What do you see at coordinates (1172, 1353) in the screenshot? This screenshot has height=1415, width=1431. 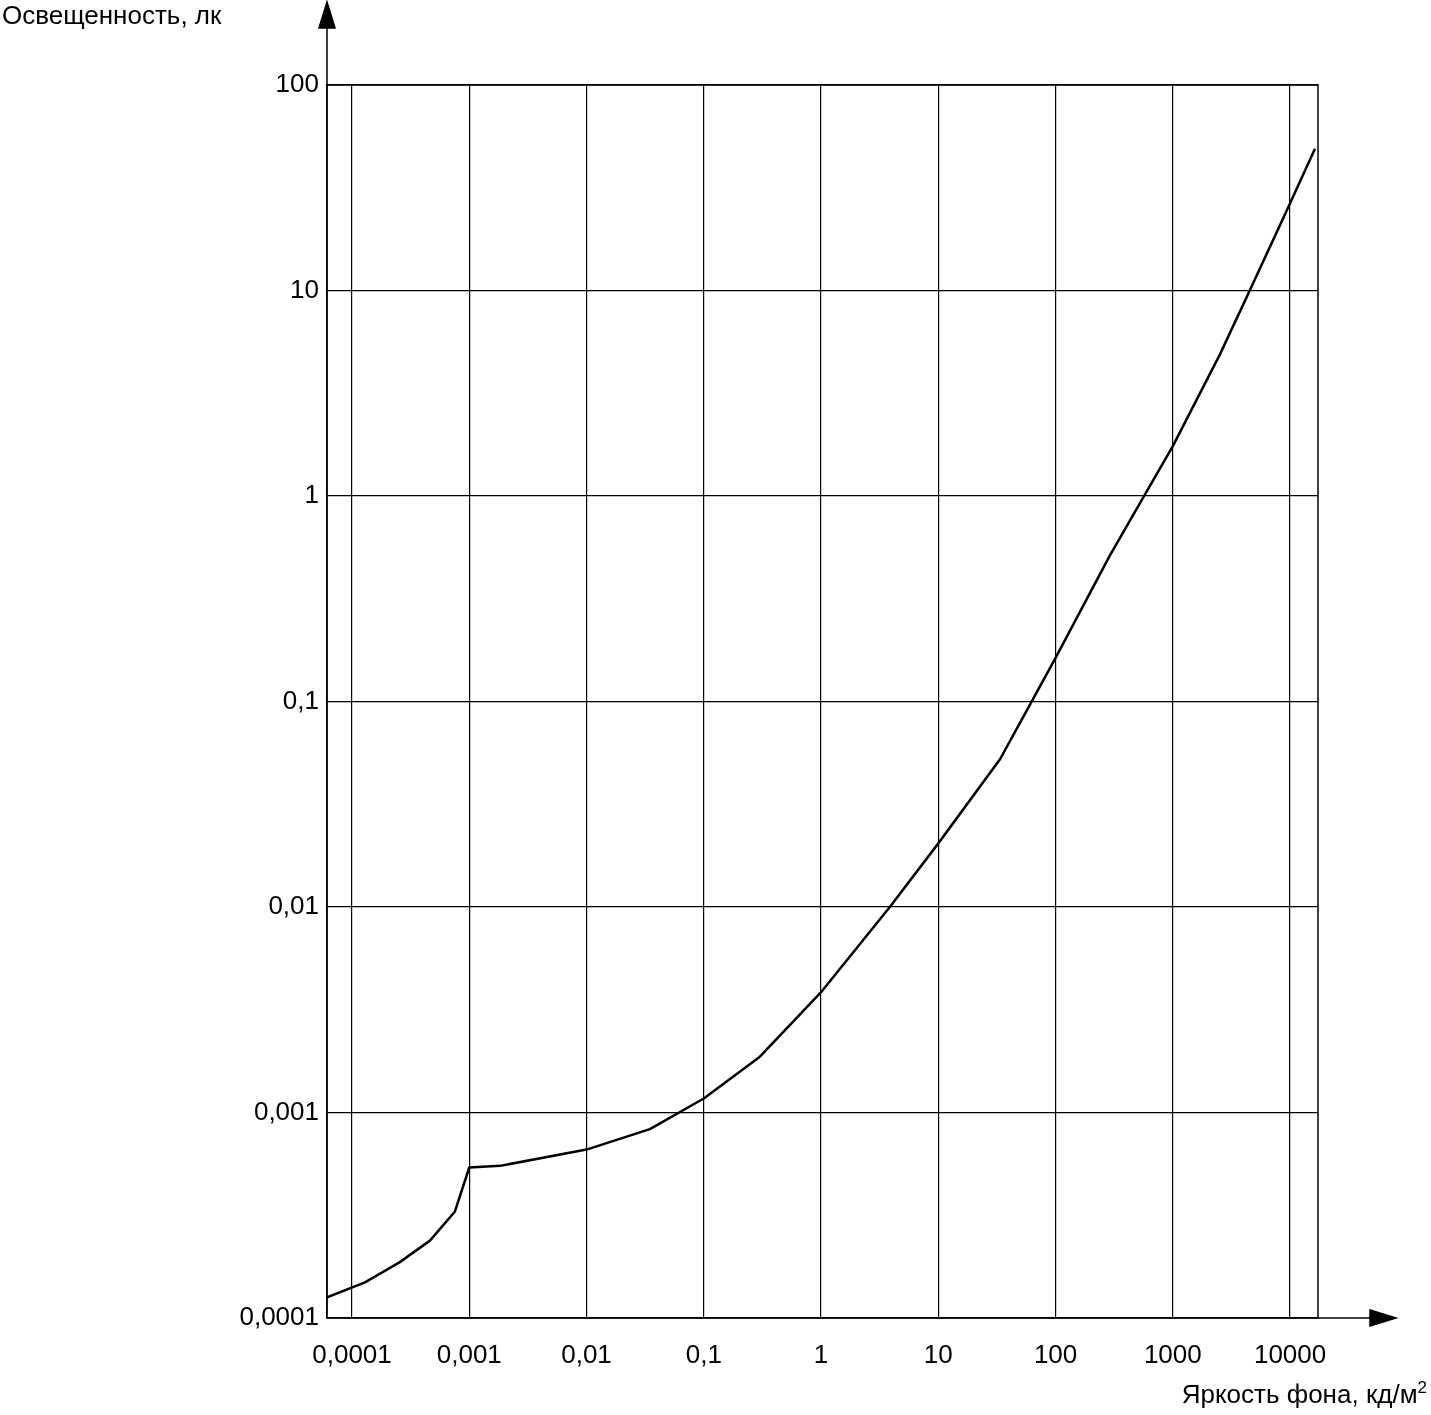 I see `x-tick-label: 1000` at bounding box center [1172, 1353].